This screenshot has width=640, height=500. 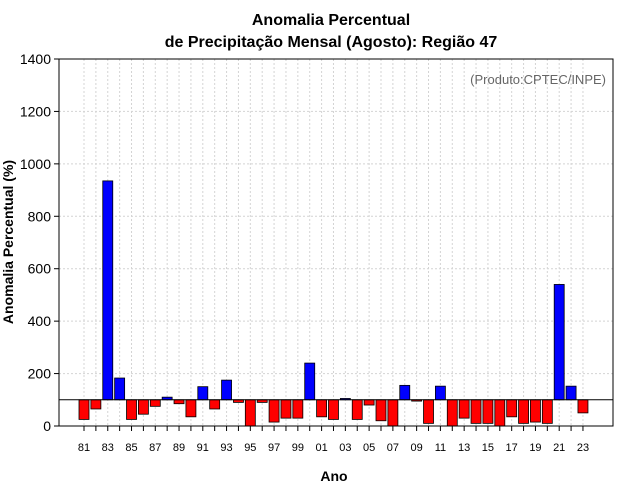 What do you see at coordinates (298, 448) in the screenshot?
I see `x-tick-label: 99` at bounding box center [298, 448].